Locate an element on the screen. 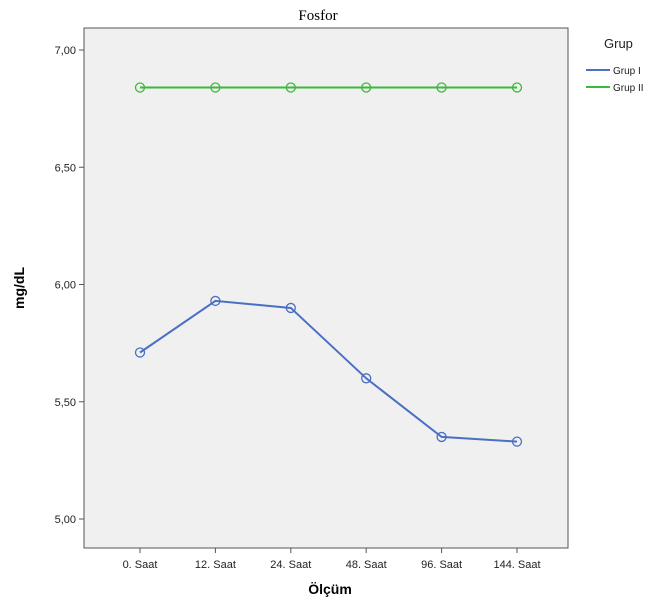 Image resolution: width=656 pixels, height=610 pixels. legend-entry: Grup I is located at coordinates (627, 71).